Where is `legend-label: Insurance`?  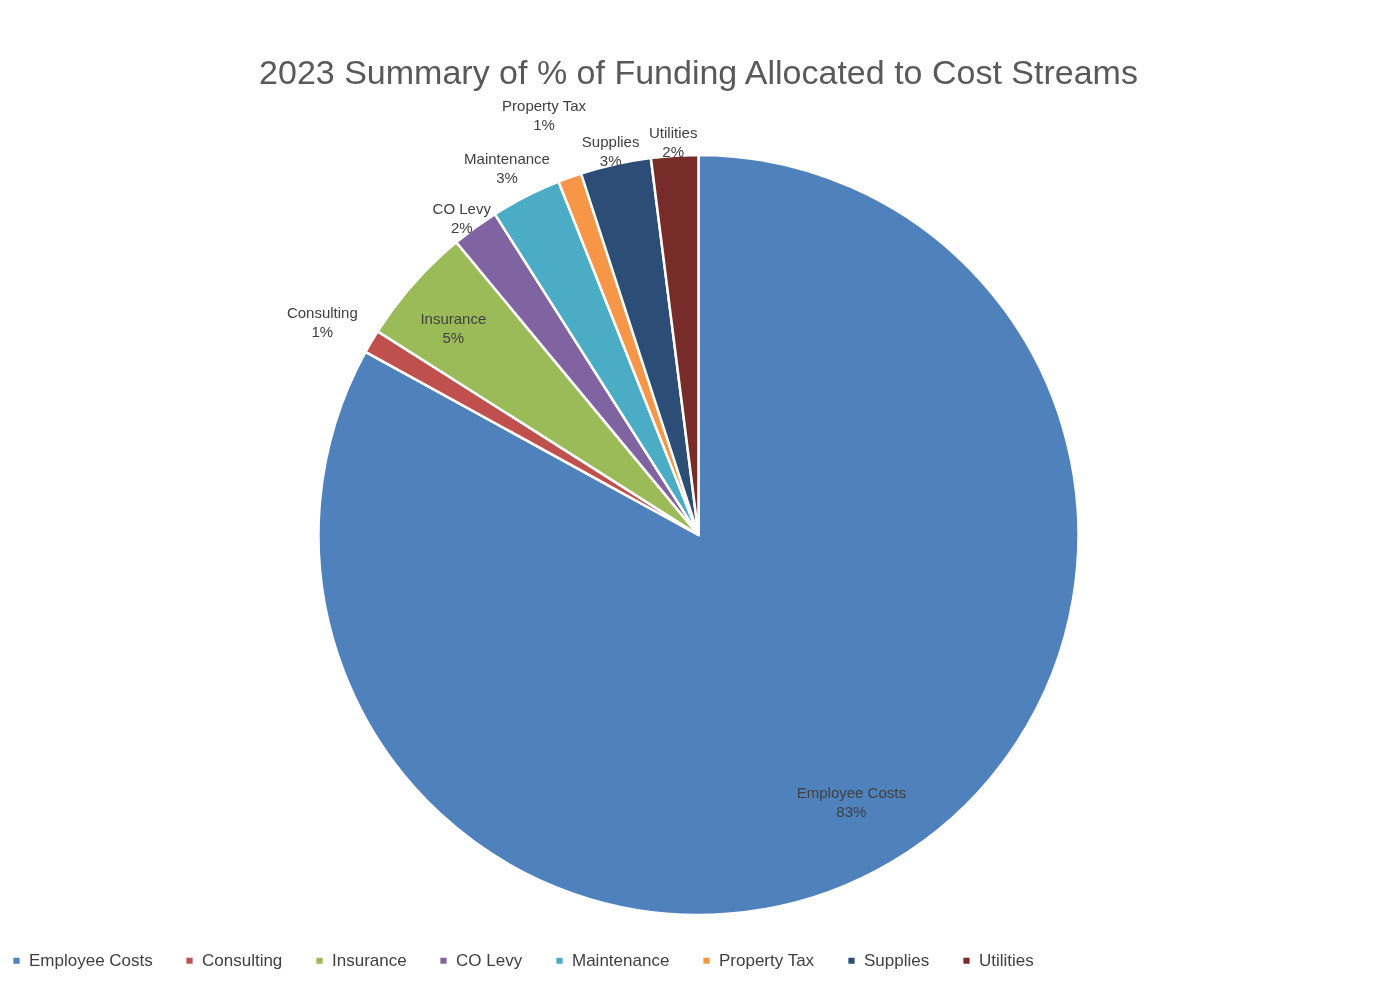 legend-label: Insurance is located at coordinates (369, 960).